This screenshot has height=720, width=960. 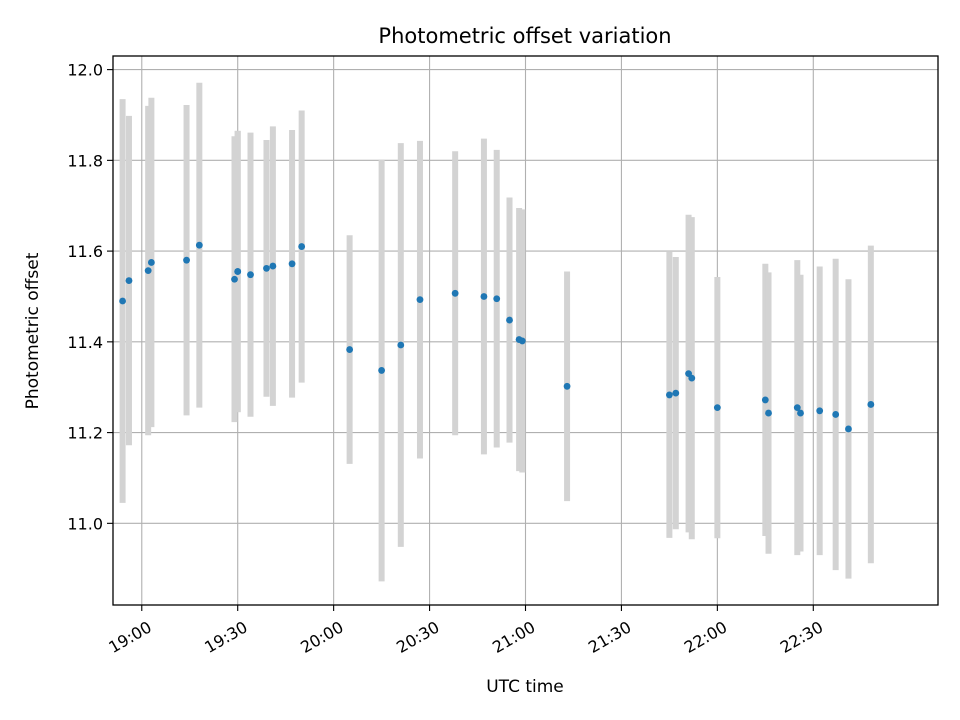 What do you see at coordinates (524, 36) in the screenshot?
I see `chart-title: Photometric offset variation` at bounding box center [524, 36].